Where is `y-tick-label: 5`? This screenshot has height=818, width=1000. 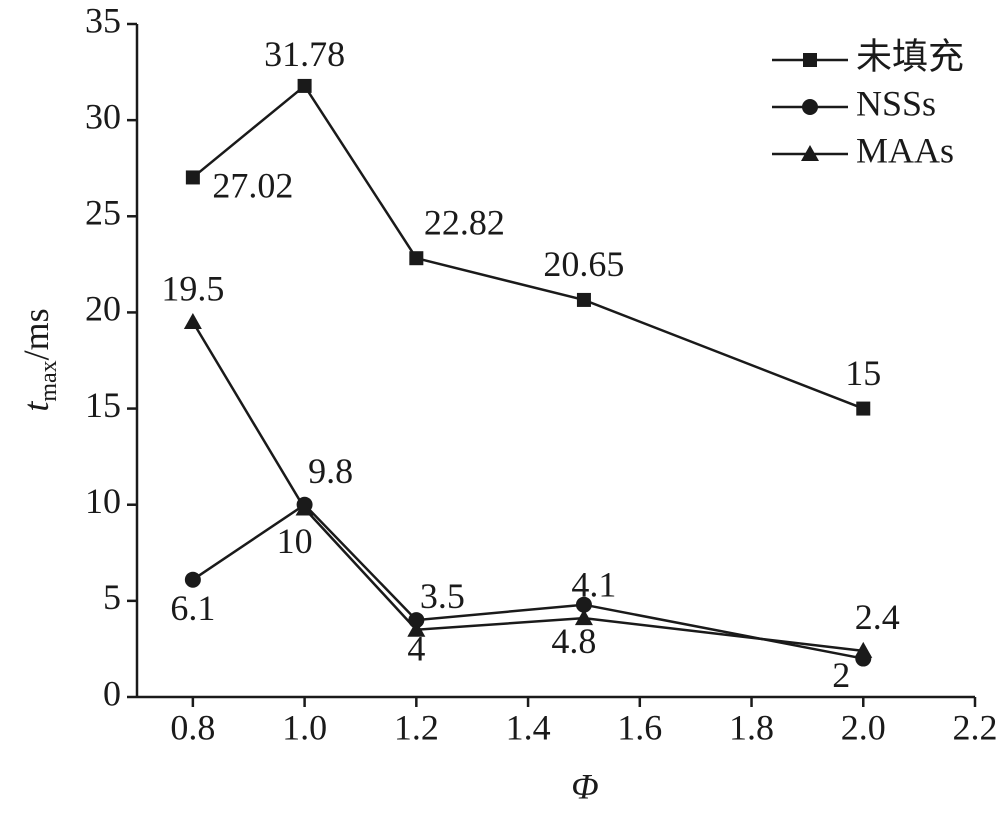
y-tick-label: 5 is located at coordinates (112, 597).